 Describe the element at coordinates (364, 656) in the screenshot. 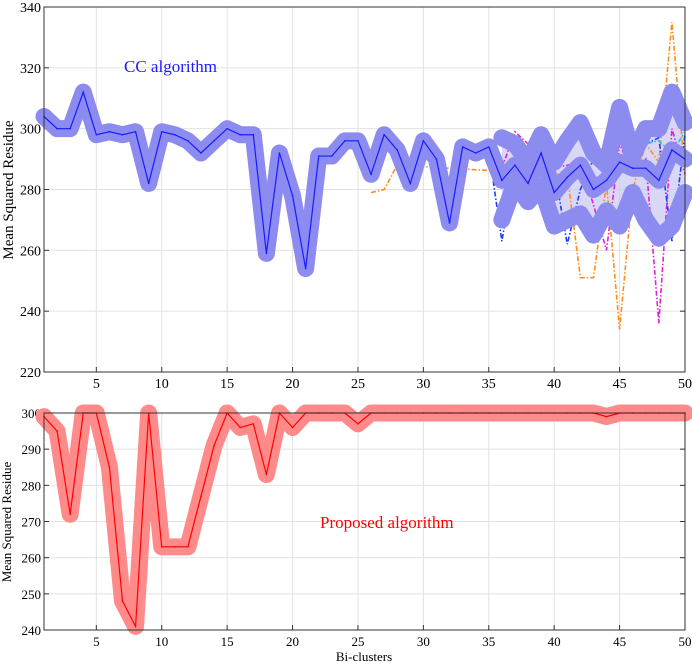

I see `x-axis-label: Bi-clusters` at that location.